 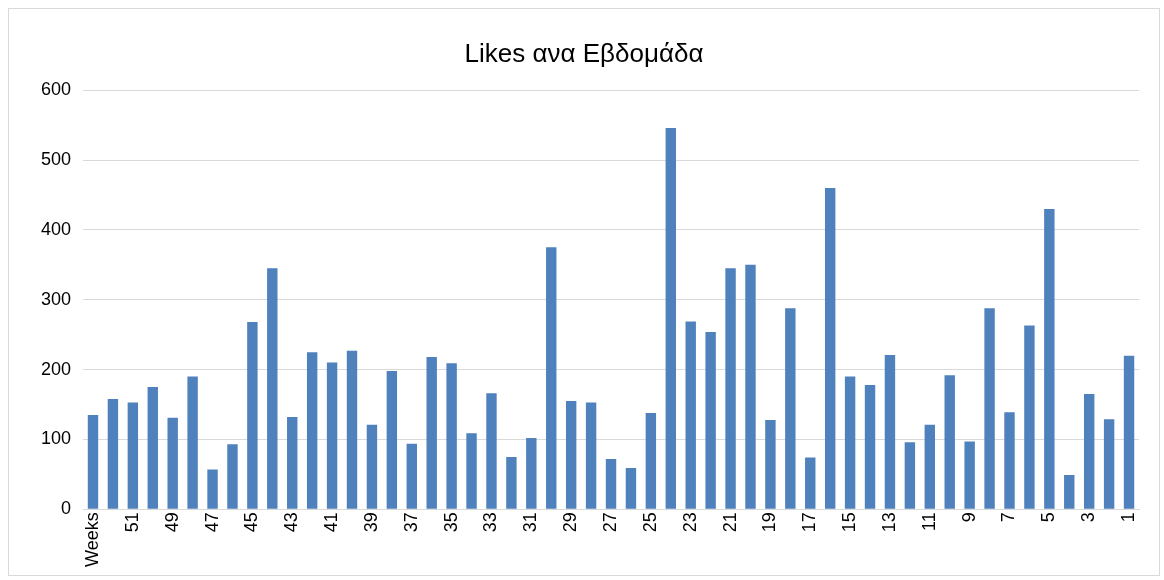 I want to click on x-tick-label: 25, so click(x=649, y=522).